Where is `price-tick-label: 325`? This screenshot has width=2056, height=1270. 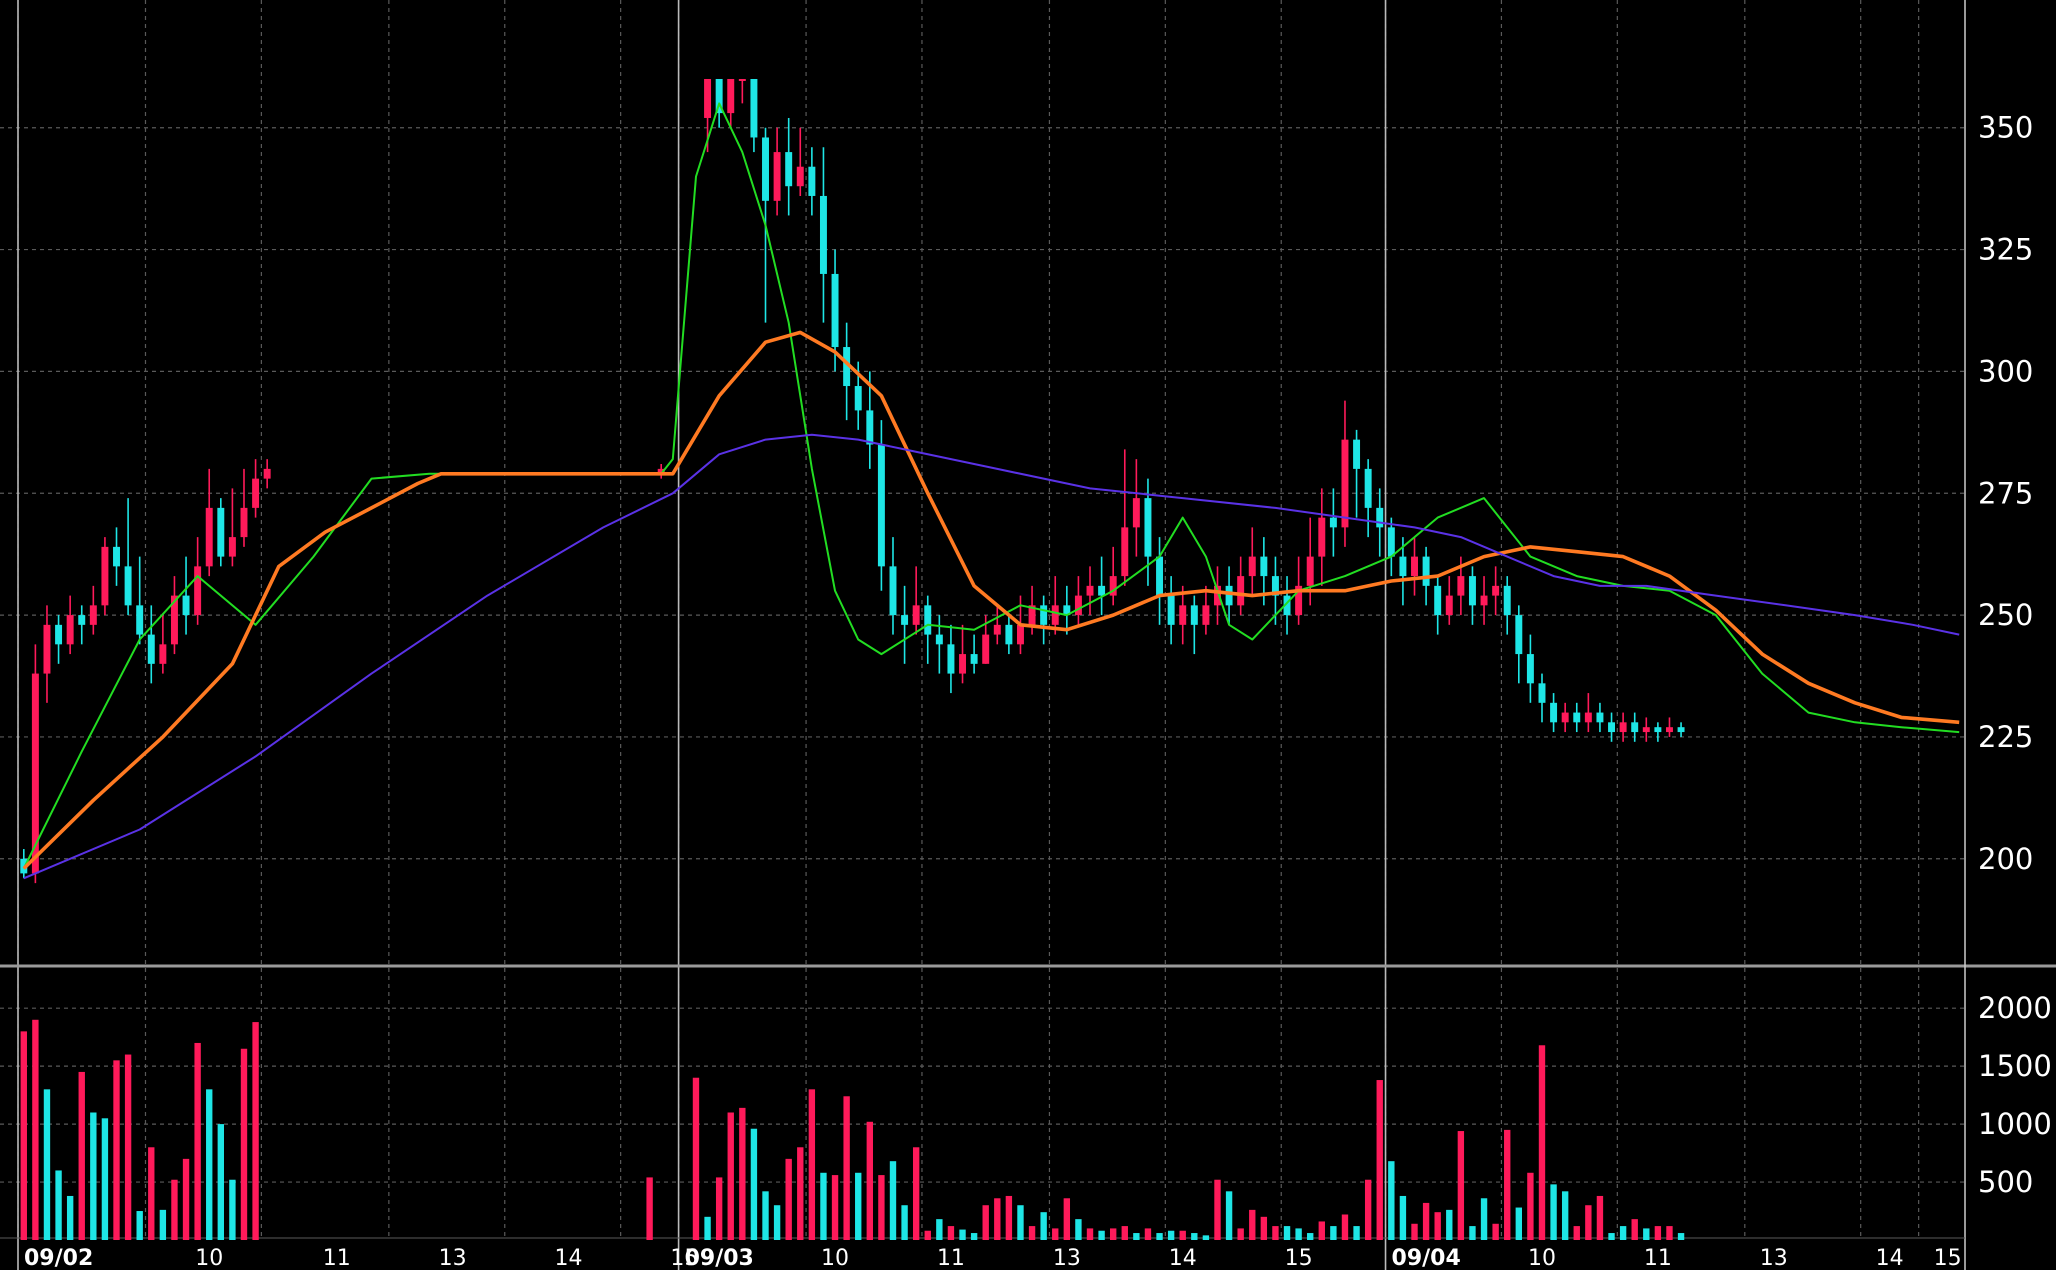
price-tick-label: 325 is located at coordinates (2005, 250).